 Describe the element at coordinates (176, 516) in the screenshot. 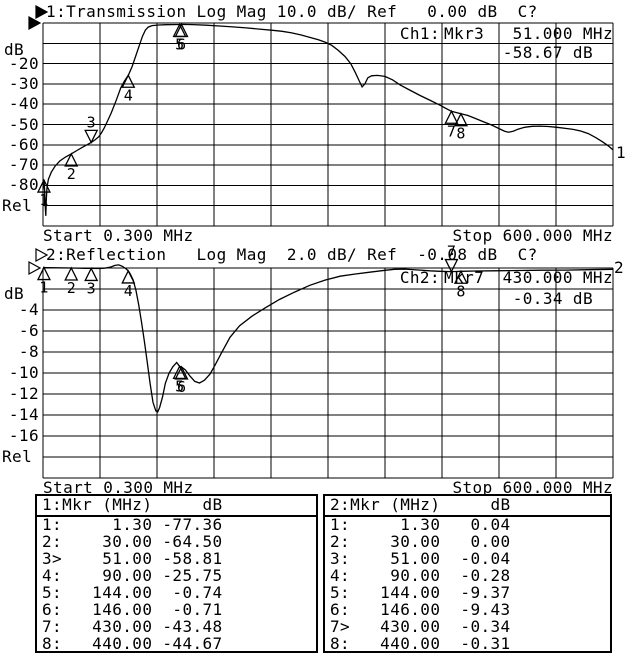

I see `marker-table-ch1-separator` at that location.